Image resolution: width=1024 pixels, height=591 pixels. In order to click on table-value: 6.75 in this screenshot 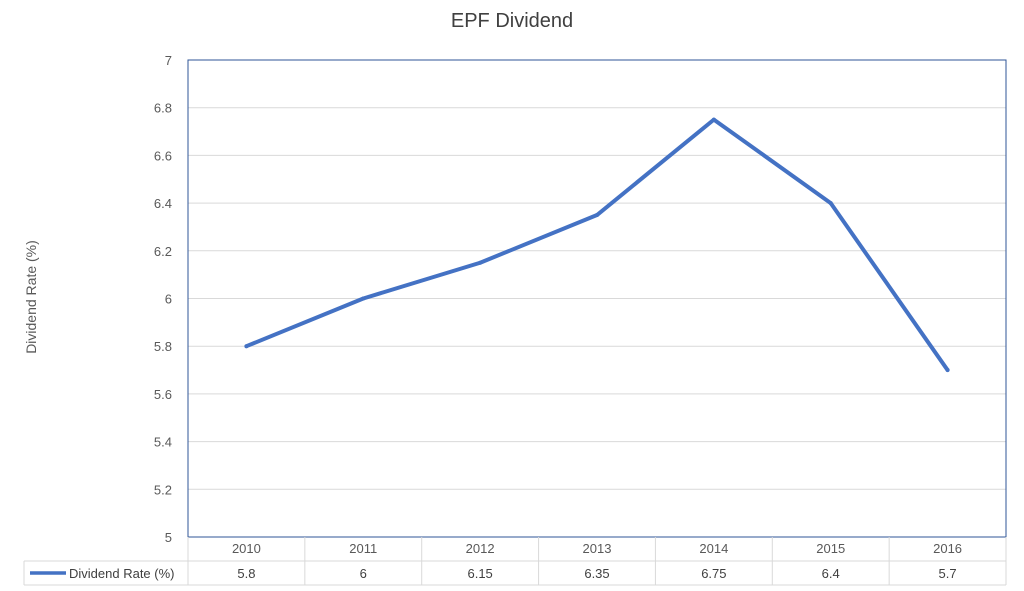, I will do `click(713, 573)`.